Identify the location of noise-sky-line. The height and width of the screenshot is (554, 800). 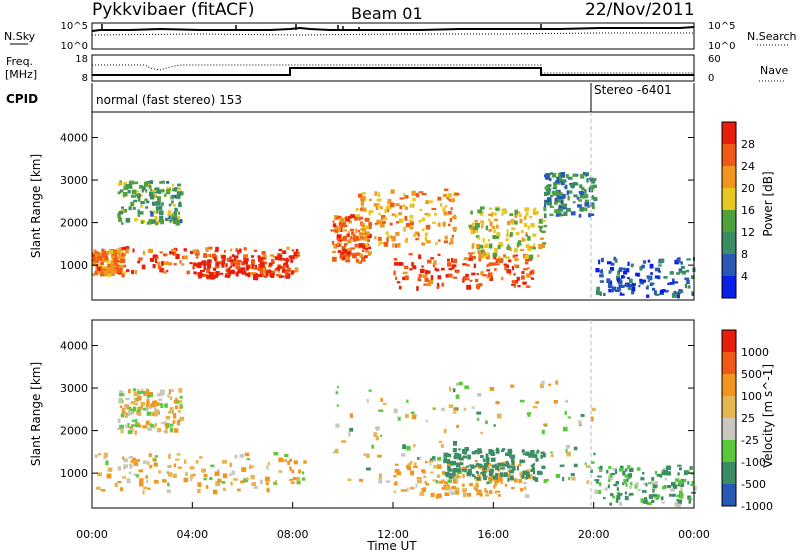
(393, 29).